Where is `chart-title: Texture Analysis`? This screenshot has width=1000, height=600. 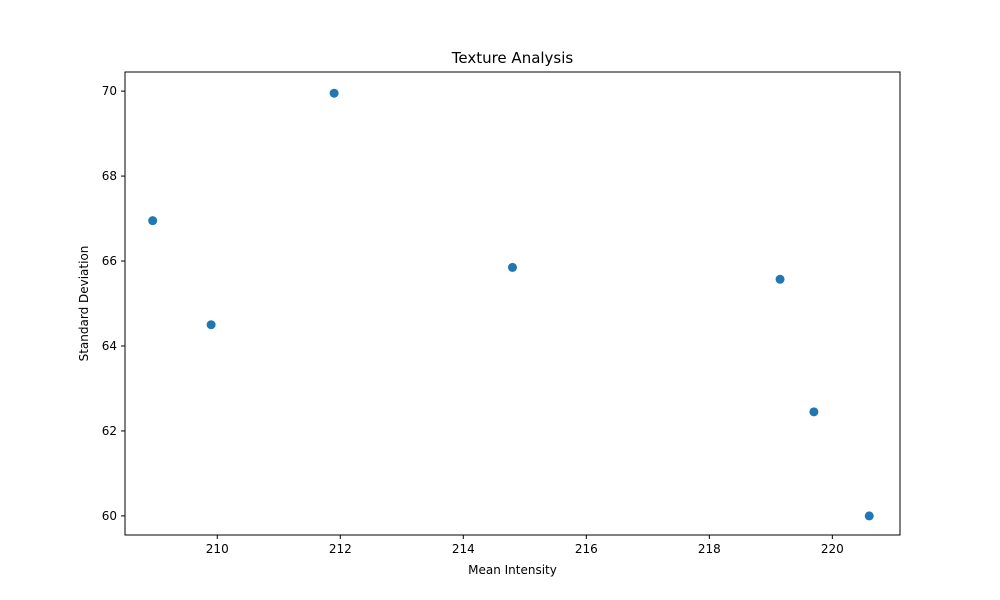 chart-title: Texture Analysis is located at coordinates (512, 58).